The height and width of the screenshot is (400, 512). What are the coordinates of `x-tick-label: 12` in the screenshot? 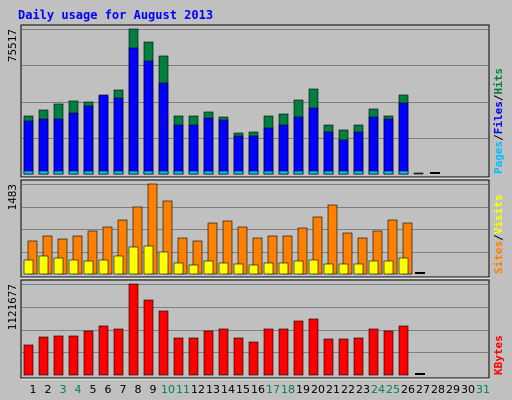 It's located at (198, 389).